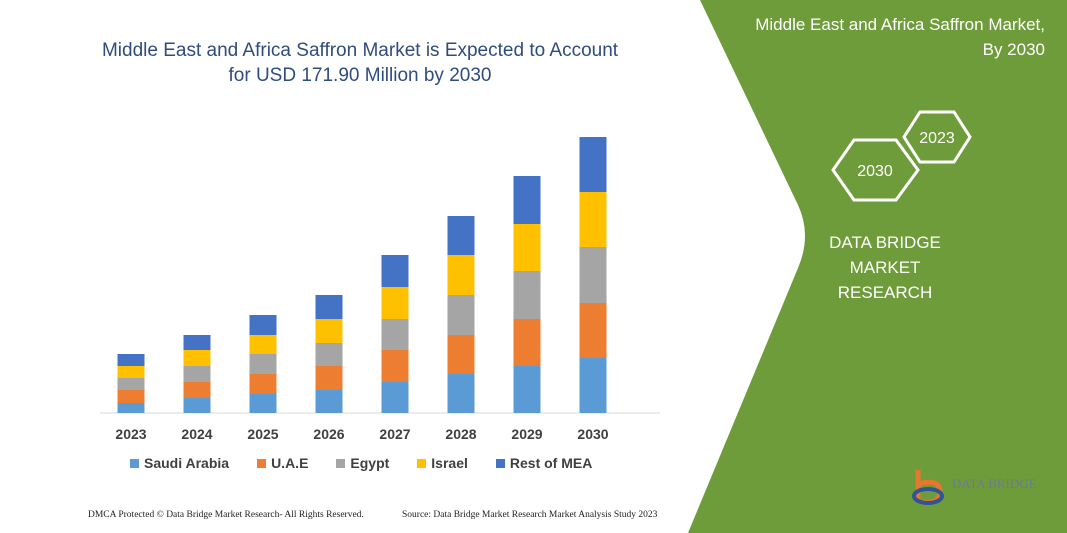  What do you see at coordinates (593, 164) in the screenshot?
I see `bar-2030-rest-of-mea` at bounding box center [593, 164].